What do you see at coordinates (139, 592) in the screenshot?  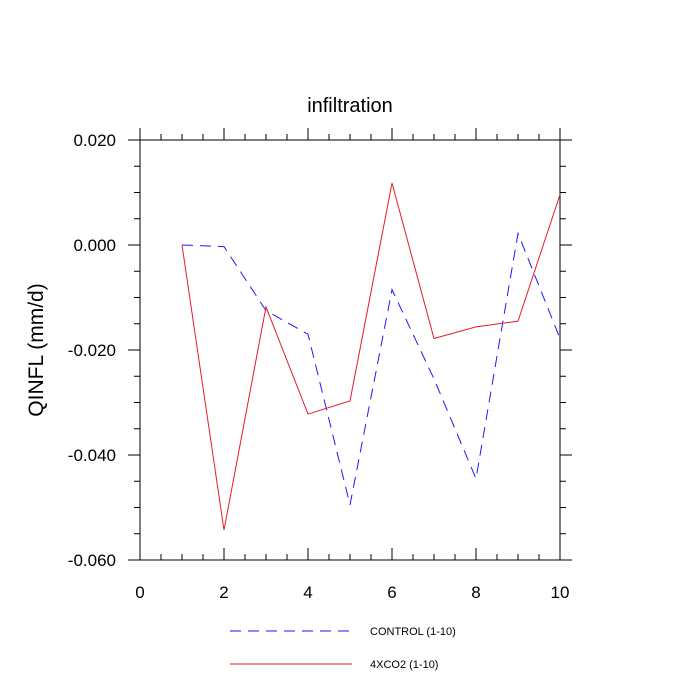 I see `x-tick-label: 0` at bounding box center [139, 592].